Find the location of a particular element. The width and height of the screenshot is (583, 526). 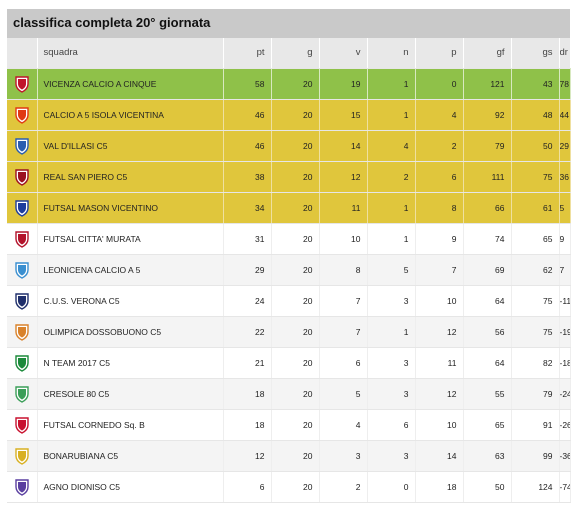

table-row: VAL D'ILLASI C5 46 20 14 4 2 79 50 29 is located at coordinates (289, 146).